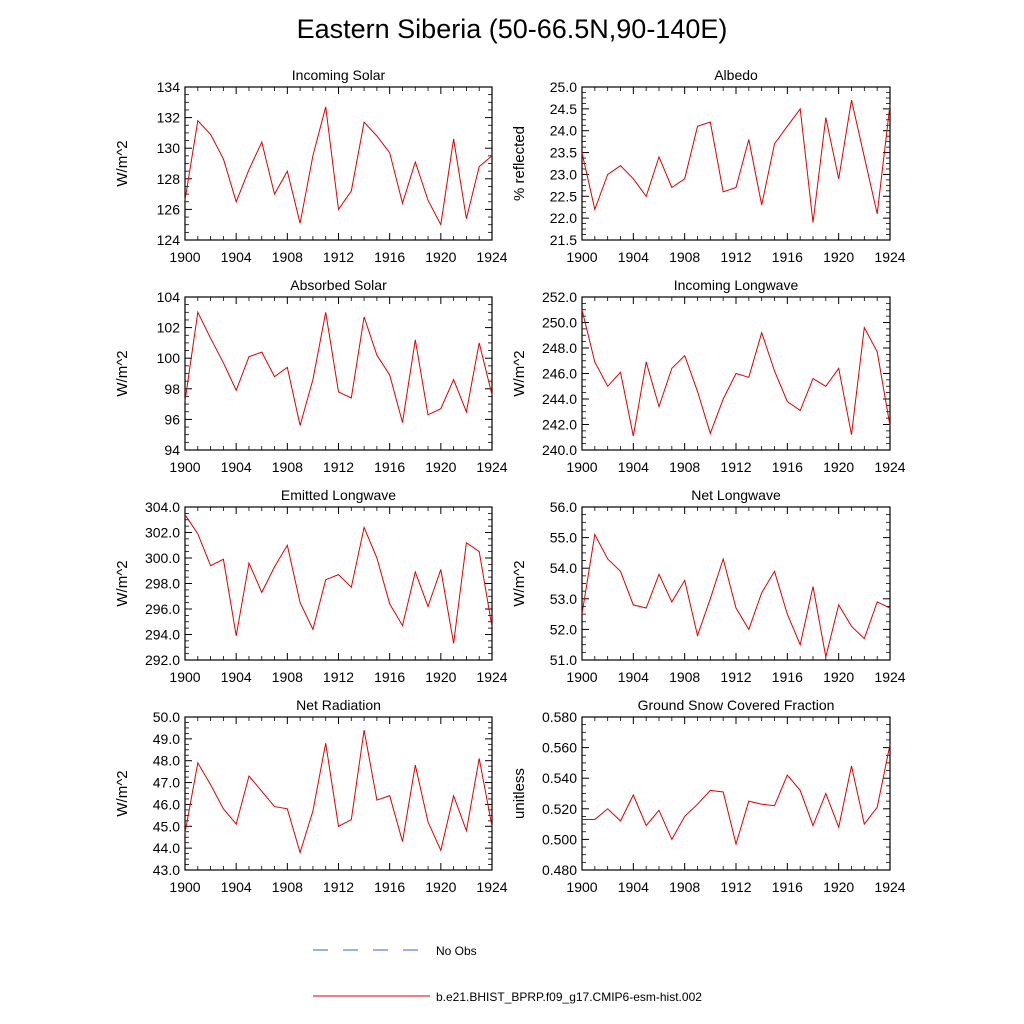 The image size is (1024, 1024). What do you see at coordinates (339, 75) in the screenshot?
I see `panel-title: Incoming Solar` at bounding box center [339, 75].